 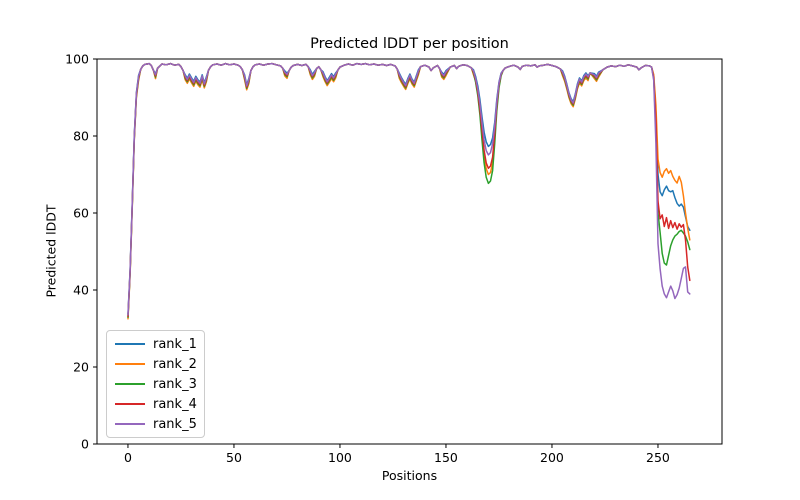 What do you see at coordinates (77, 59) in the screenshot?
I see `y-tick-label: 100` at bounding box center [77, 59].